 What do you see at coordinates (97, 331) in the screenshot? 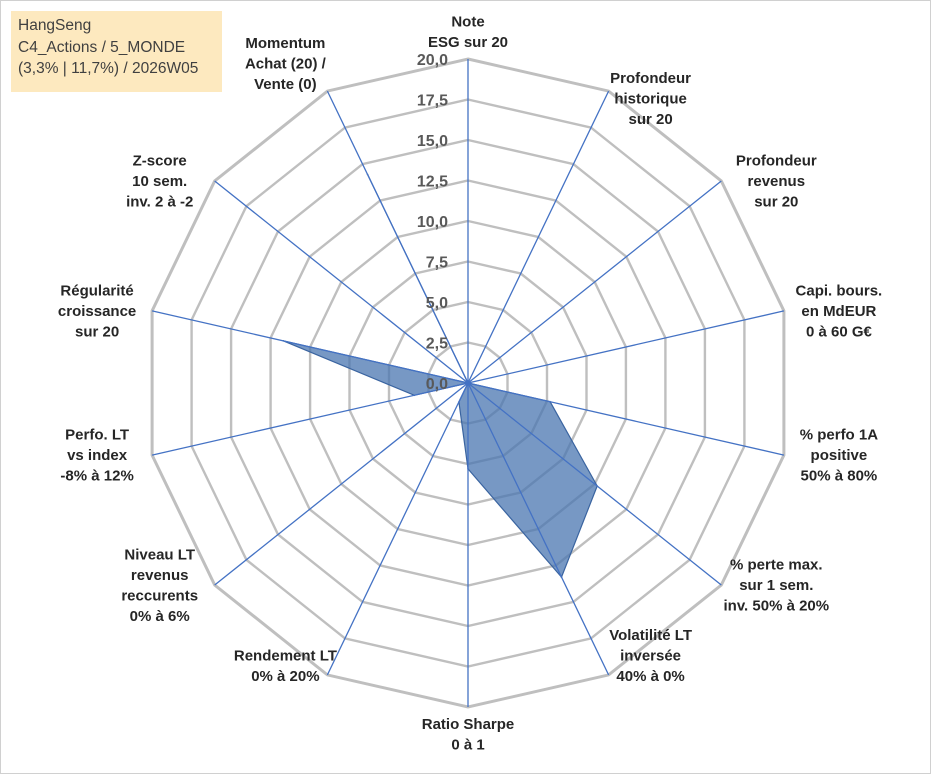
I see `axis-label-12-line-3: sur 20` at bounding box center [97, 331].